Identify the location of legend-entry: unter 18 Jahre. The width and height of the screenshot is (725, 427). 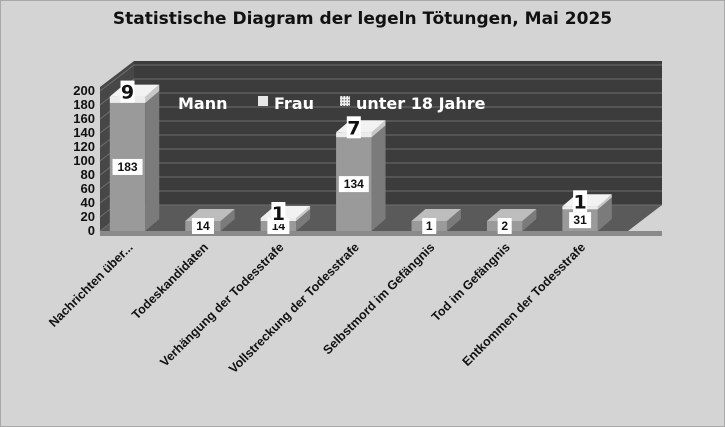
(421, 103).